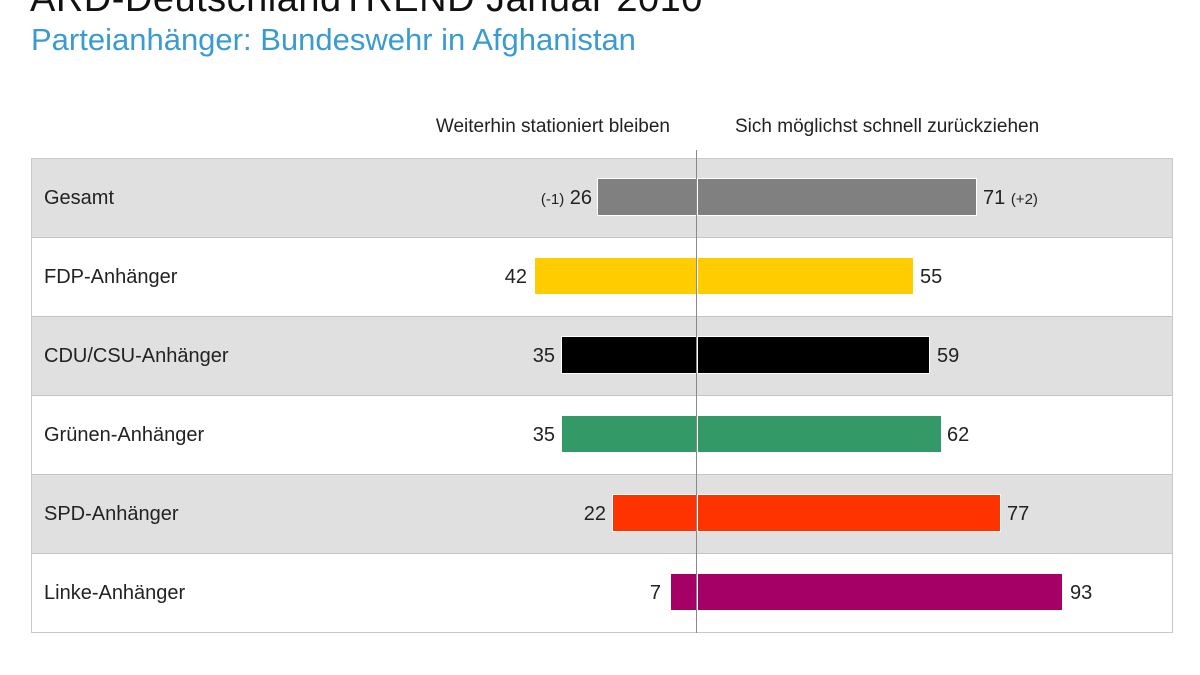 This screenshot has height=675, width=1200. What do you see at coordinates (136, 356) in the screenshot?
I see `row-label: CDU/CSU-Anhänger` at bounding box center [136, 356].